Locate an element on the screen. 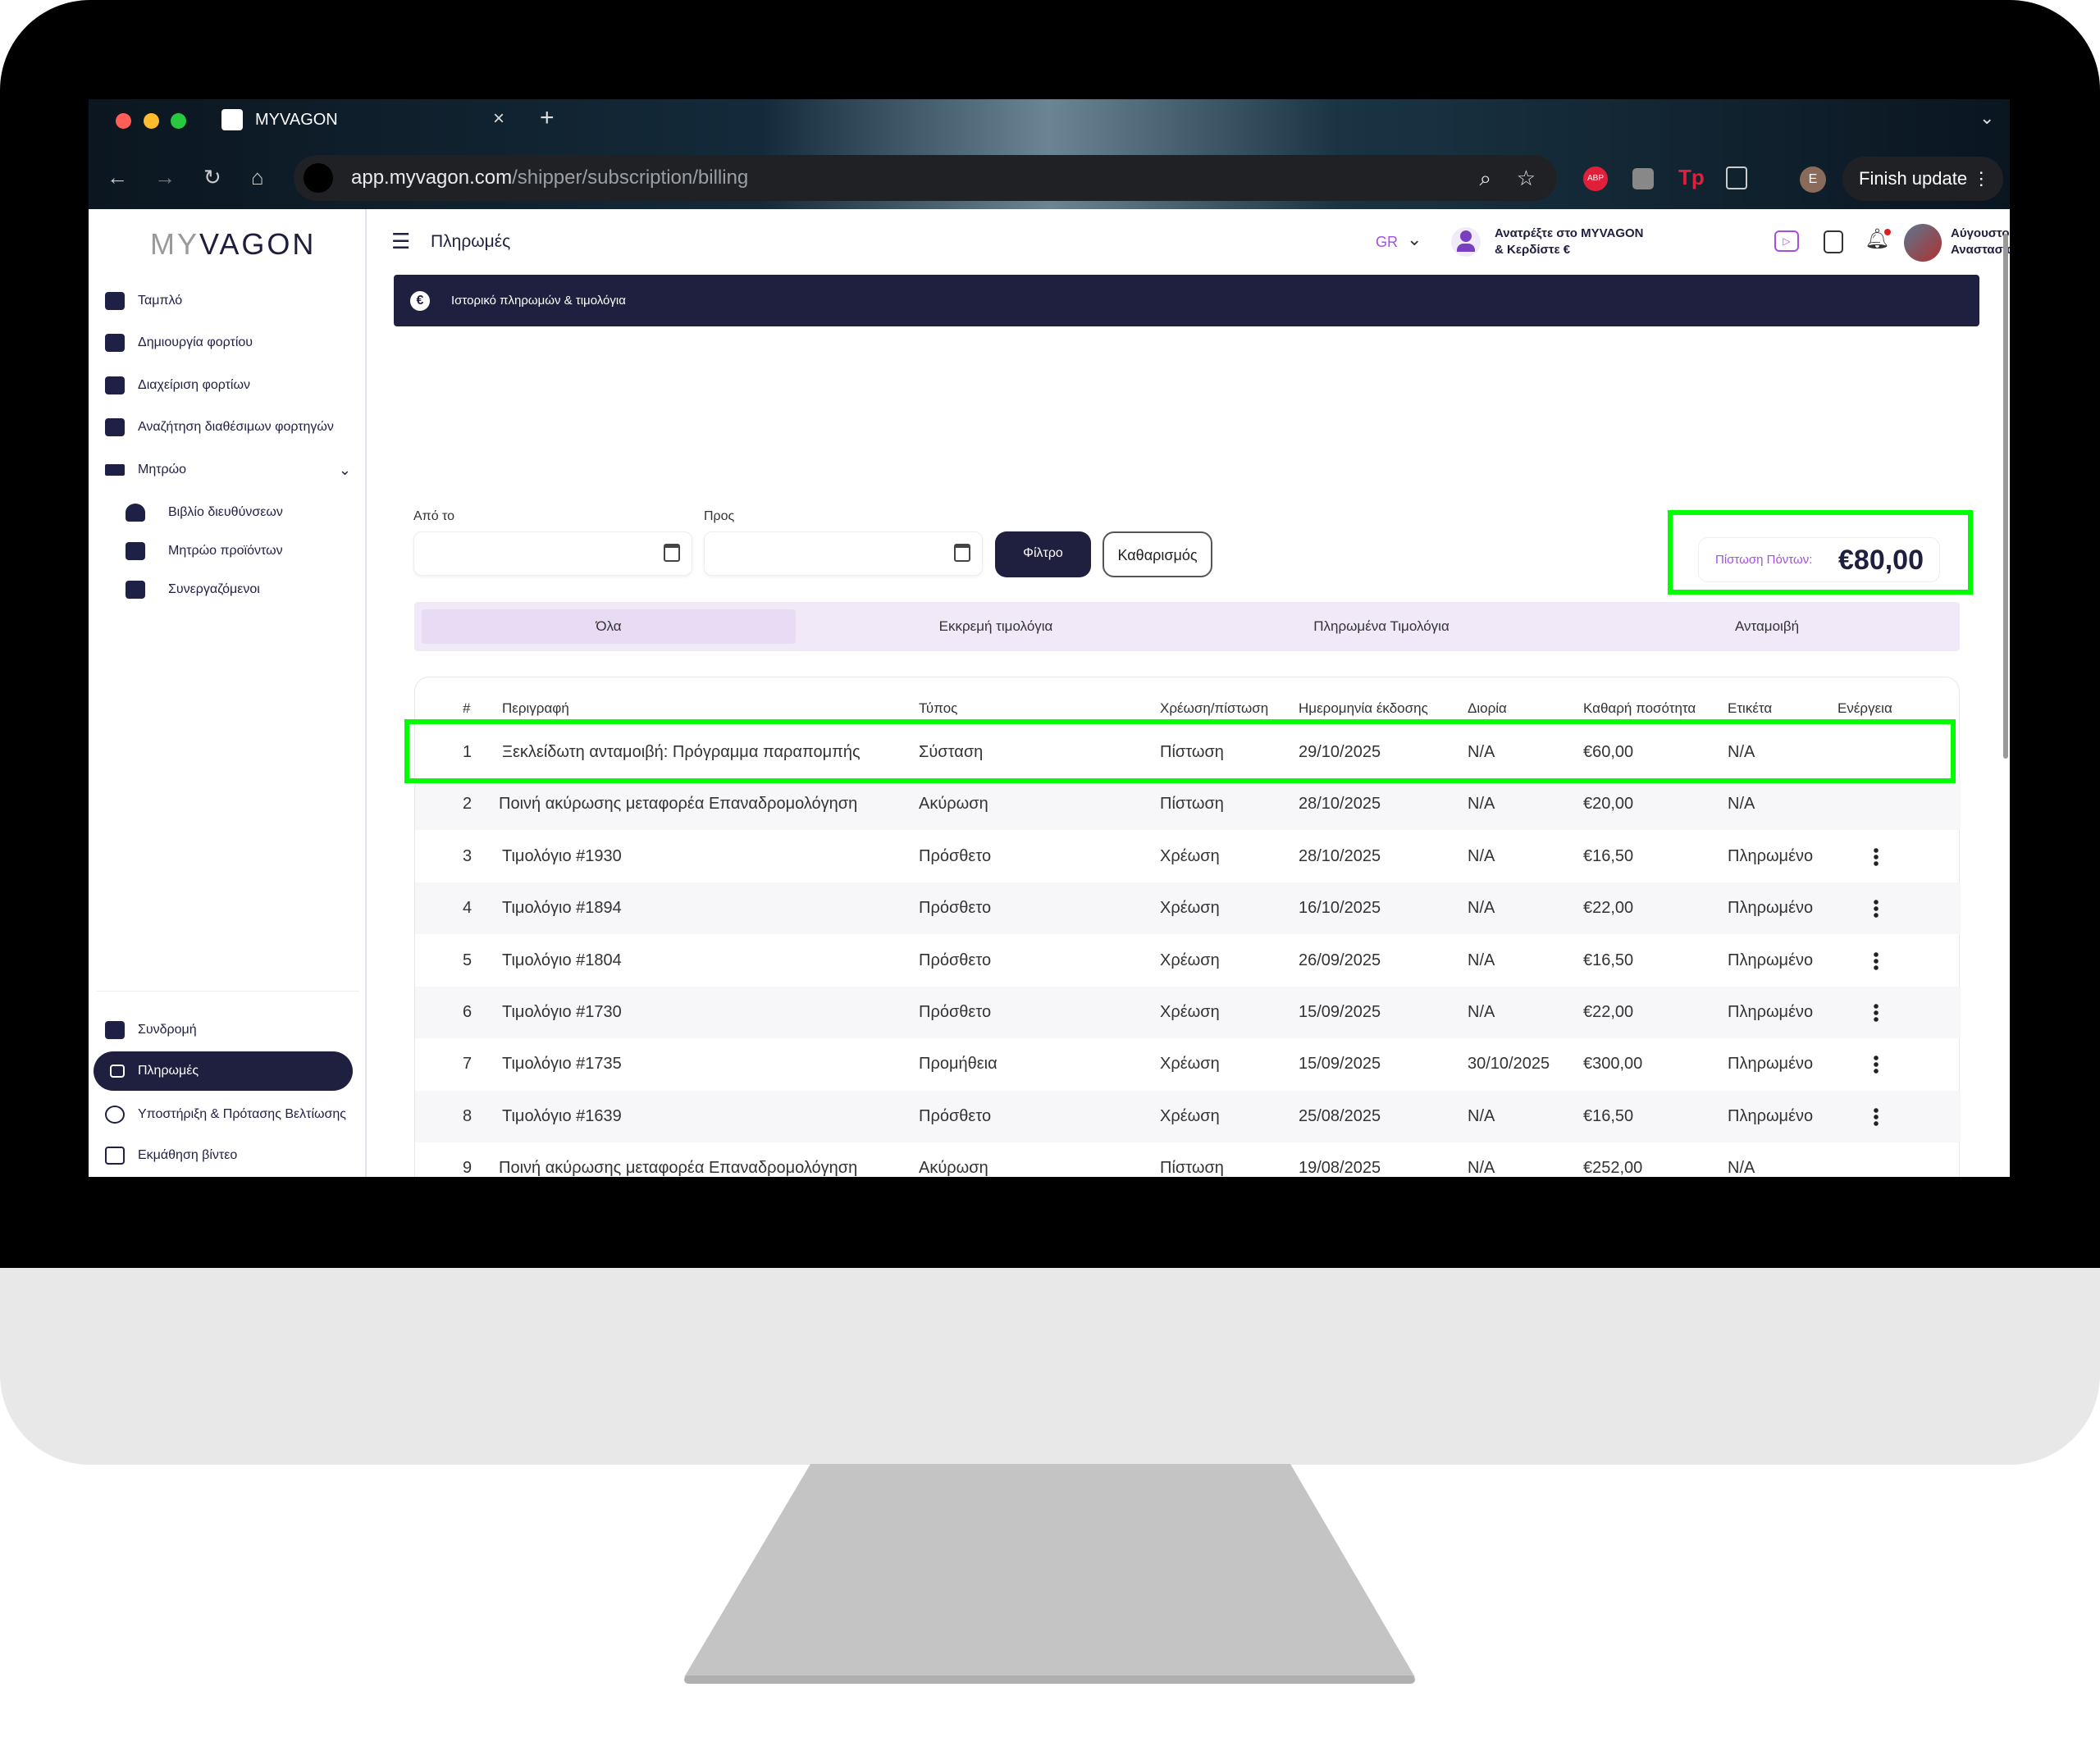 Image resolution: width=2100 pixels, height=1760 pixels. forward-icon: → is located at coordinates (165, 177).